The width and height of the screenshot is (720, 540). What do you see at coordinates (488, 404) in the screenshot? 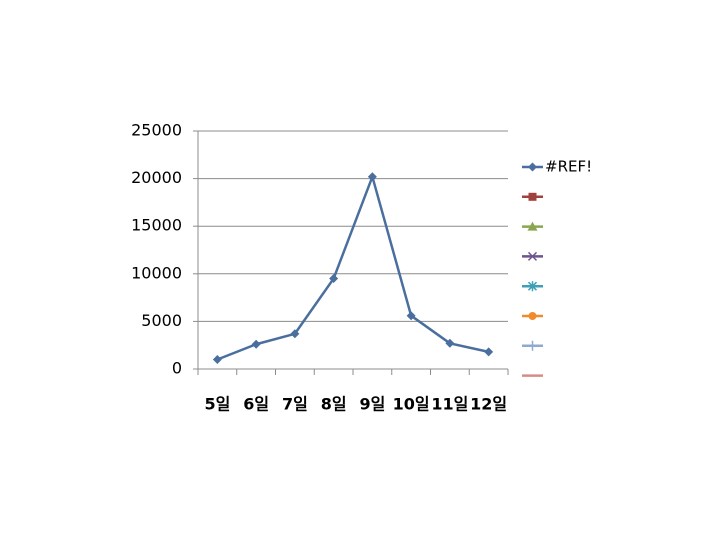
I see `x-tick-label: 12일` at bounding box center [488, 404].